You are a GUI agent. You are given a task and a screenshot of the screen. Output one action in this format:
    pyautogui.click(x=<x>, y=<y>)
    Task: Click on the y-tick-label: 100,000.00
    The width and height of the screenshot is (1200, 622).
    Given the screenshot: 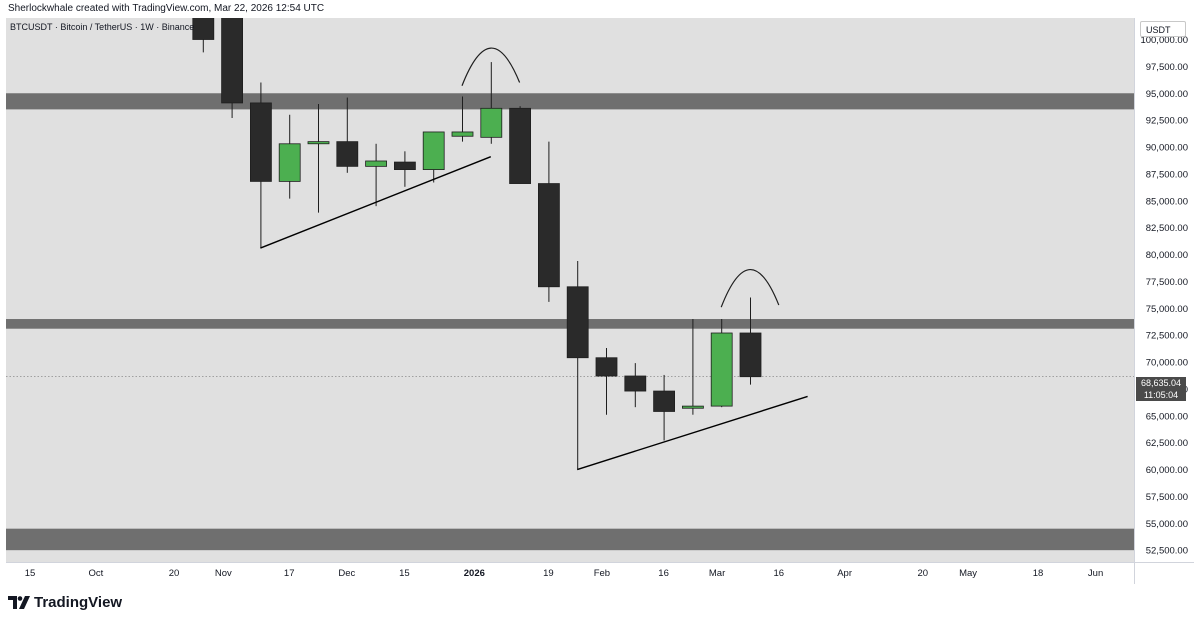 What is the action you would take?
    pyautogui.click(x=1164, y=40)
    